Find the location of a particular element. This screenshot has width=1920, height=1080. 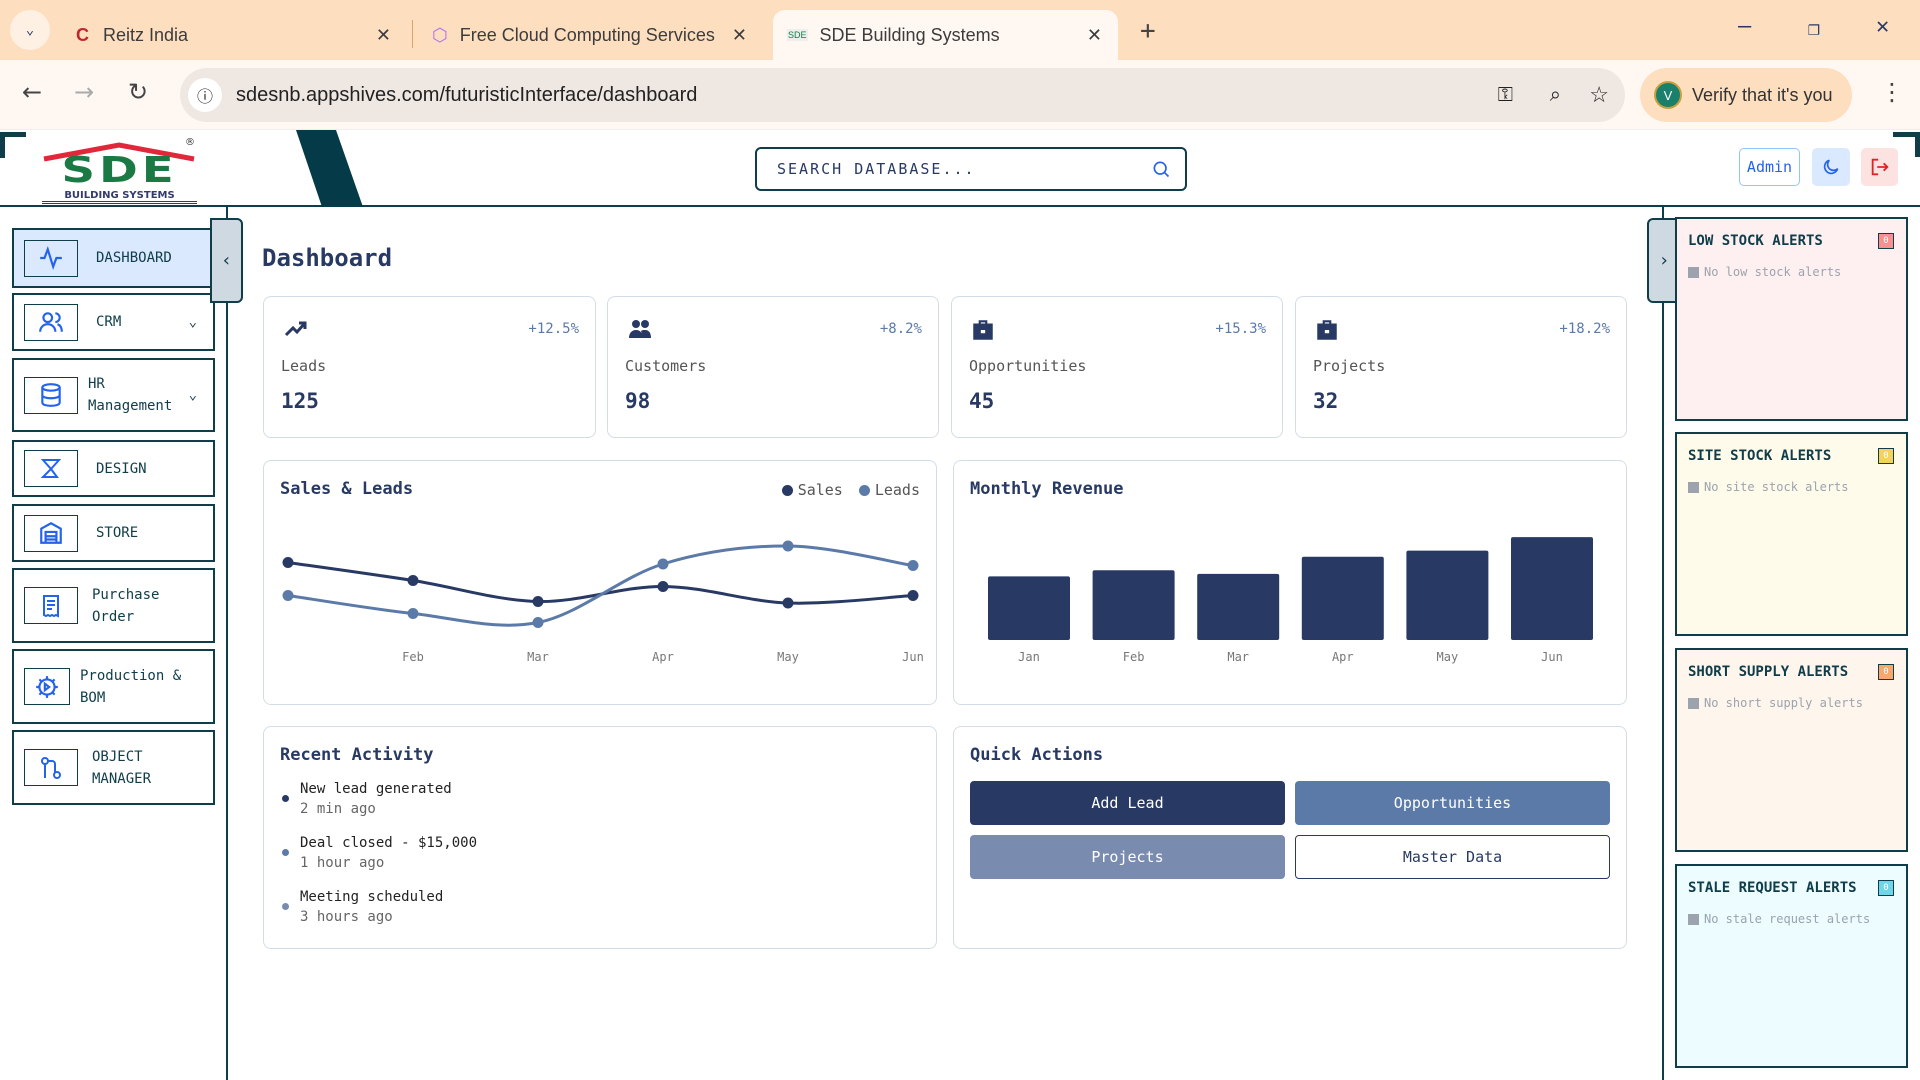

alert-count-badge: 0 is located at coordinates (1886, 888).